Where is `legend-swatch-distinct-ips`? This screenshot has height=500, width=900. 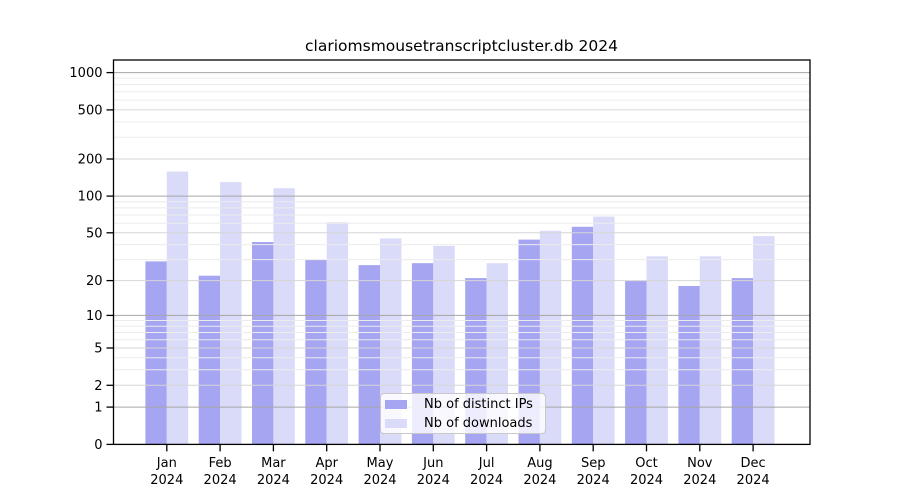 legend-swatch-distinct-ips is located at coordinates (396, 404).